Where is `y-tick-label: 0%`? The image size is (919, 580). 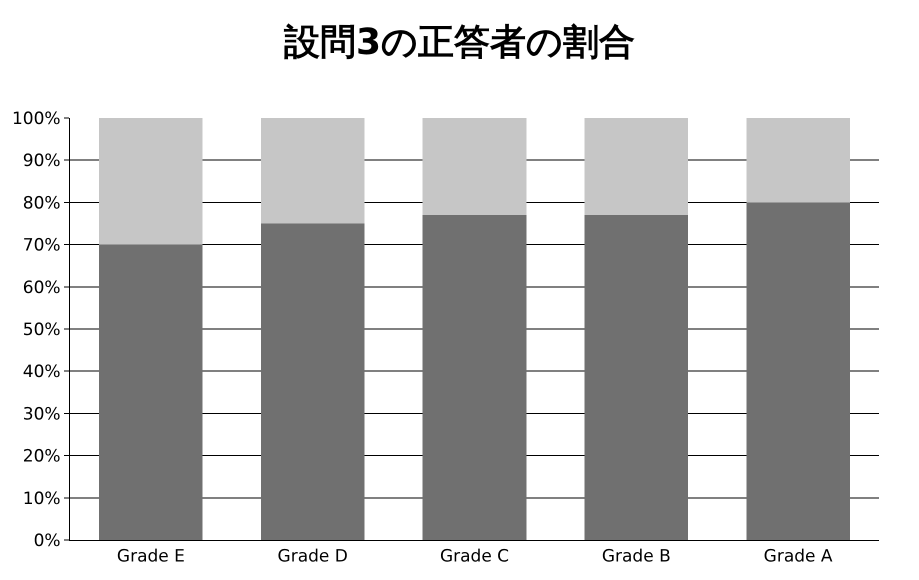 y-tick-label: 0% is located at coordinates (47, 540).